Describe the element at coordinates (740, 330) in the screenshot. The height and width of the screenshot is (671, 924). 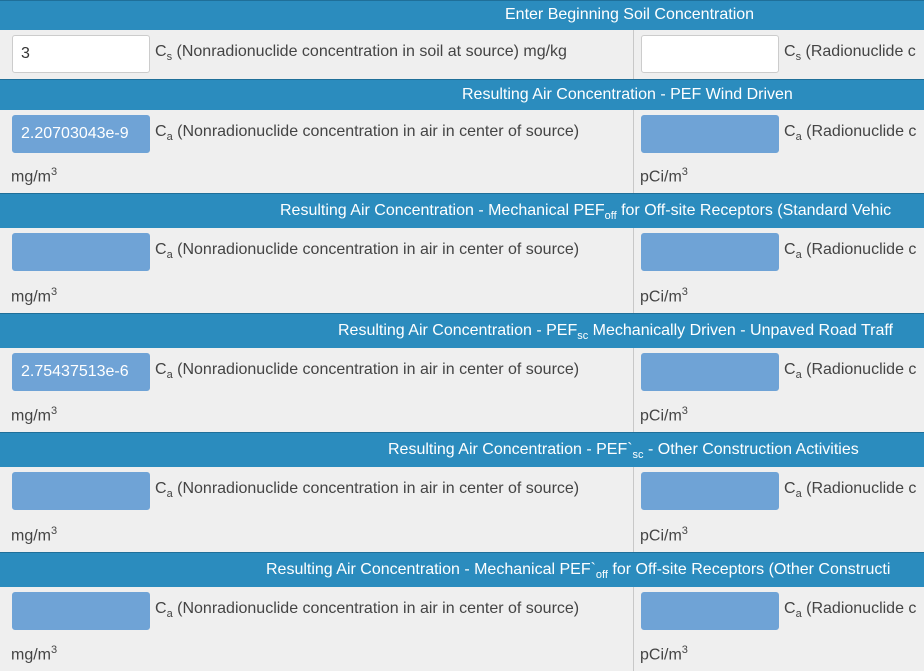
I see `header-part: Mechanically Driven - Unpaved Road Traff` at that location.